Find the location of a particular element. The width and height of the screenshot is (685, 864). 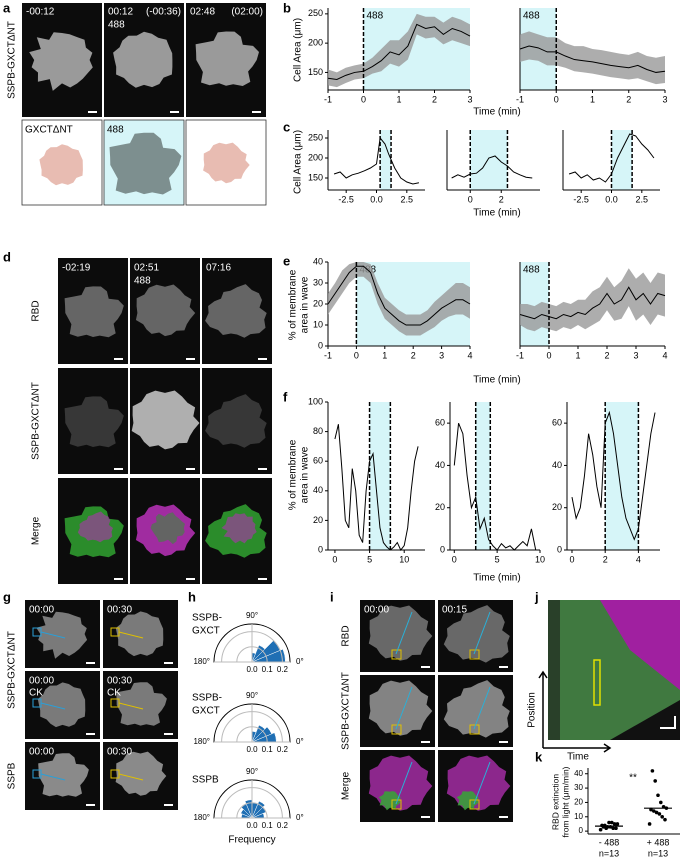

panel-label: g is located at coordinates (7, 596).